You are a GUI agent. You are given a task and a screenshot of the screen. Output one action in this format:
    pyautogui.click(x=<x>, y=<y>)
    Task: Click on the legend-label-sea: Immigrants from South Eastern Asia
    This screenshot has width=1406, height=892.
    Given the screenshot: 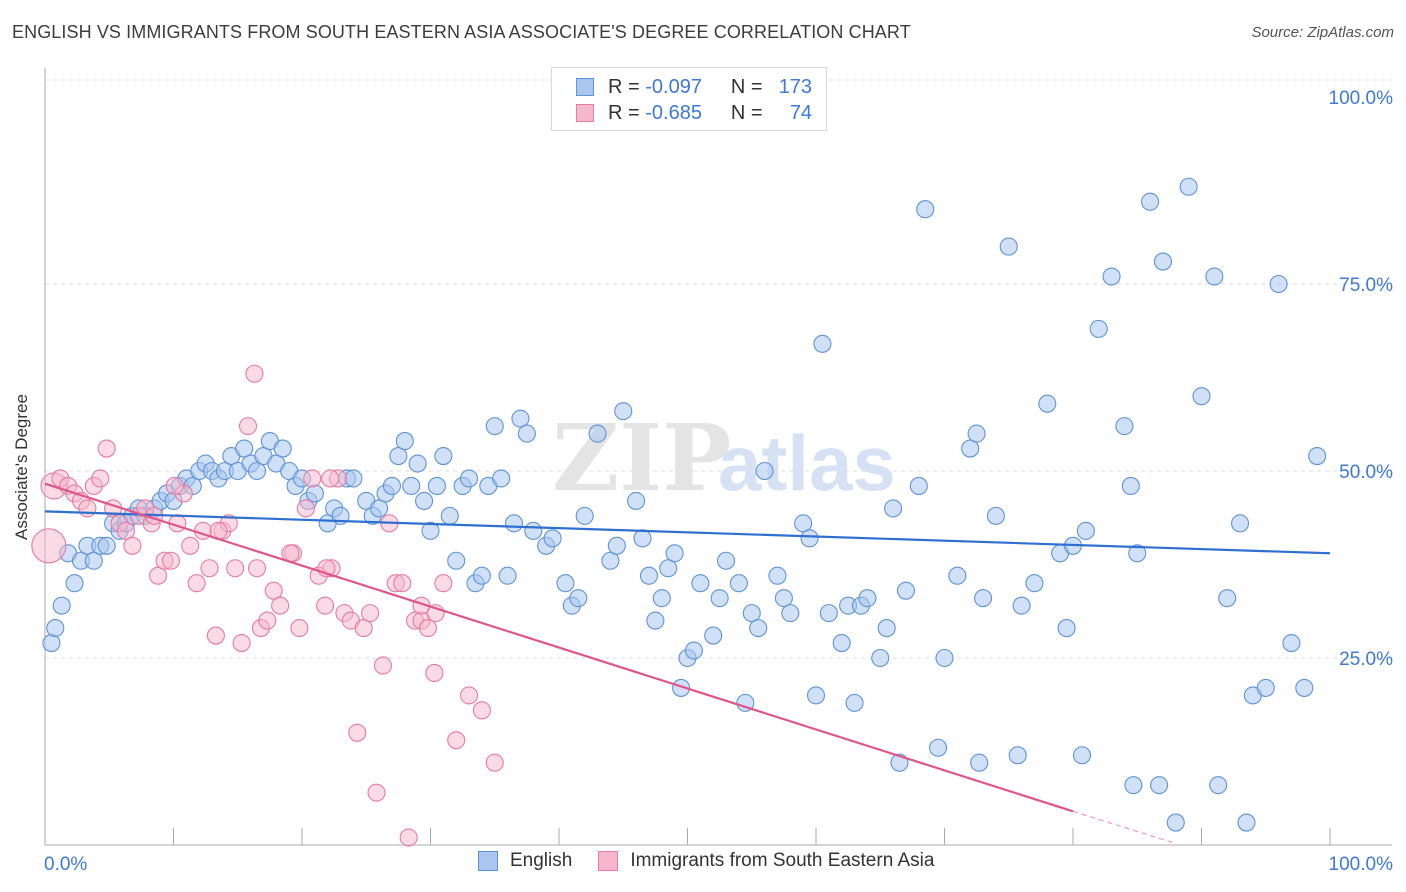 What is the action you would take?
    pyautogui.click(x=782, y=860)
    